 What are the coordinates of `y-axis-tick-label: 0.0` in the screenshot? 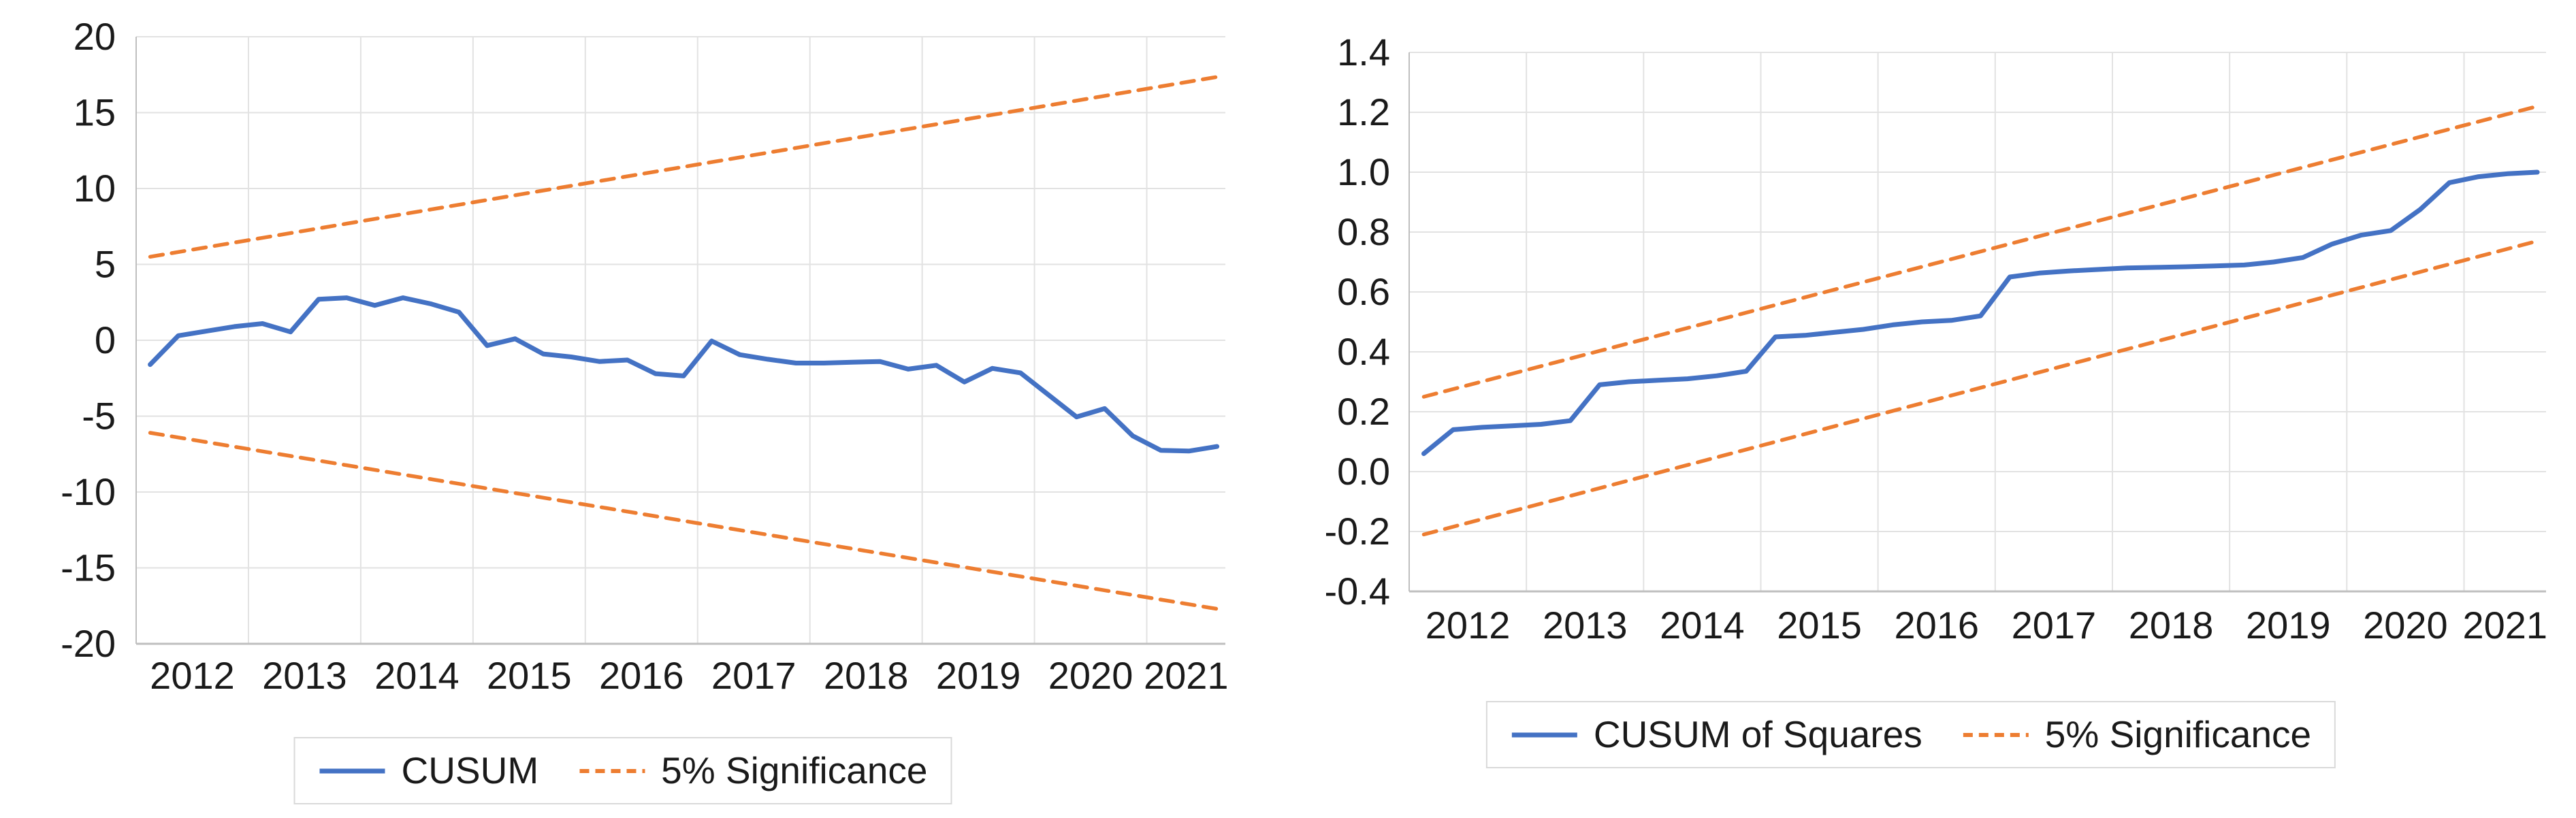 It's located at (1364, 471).